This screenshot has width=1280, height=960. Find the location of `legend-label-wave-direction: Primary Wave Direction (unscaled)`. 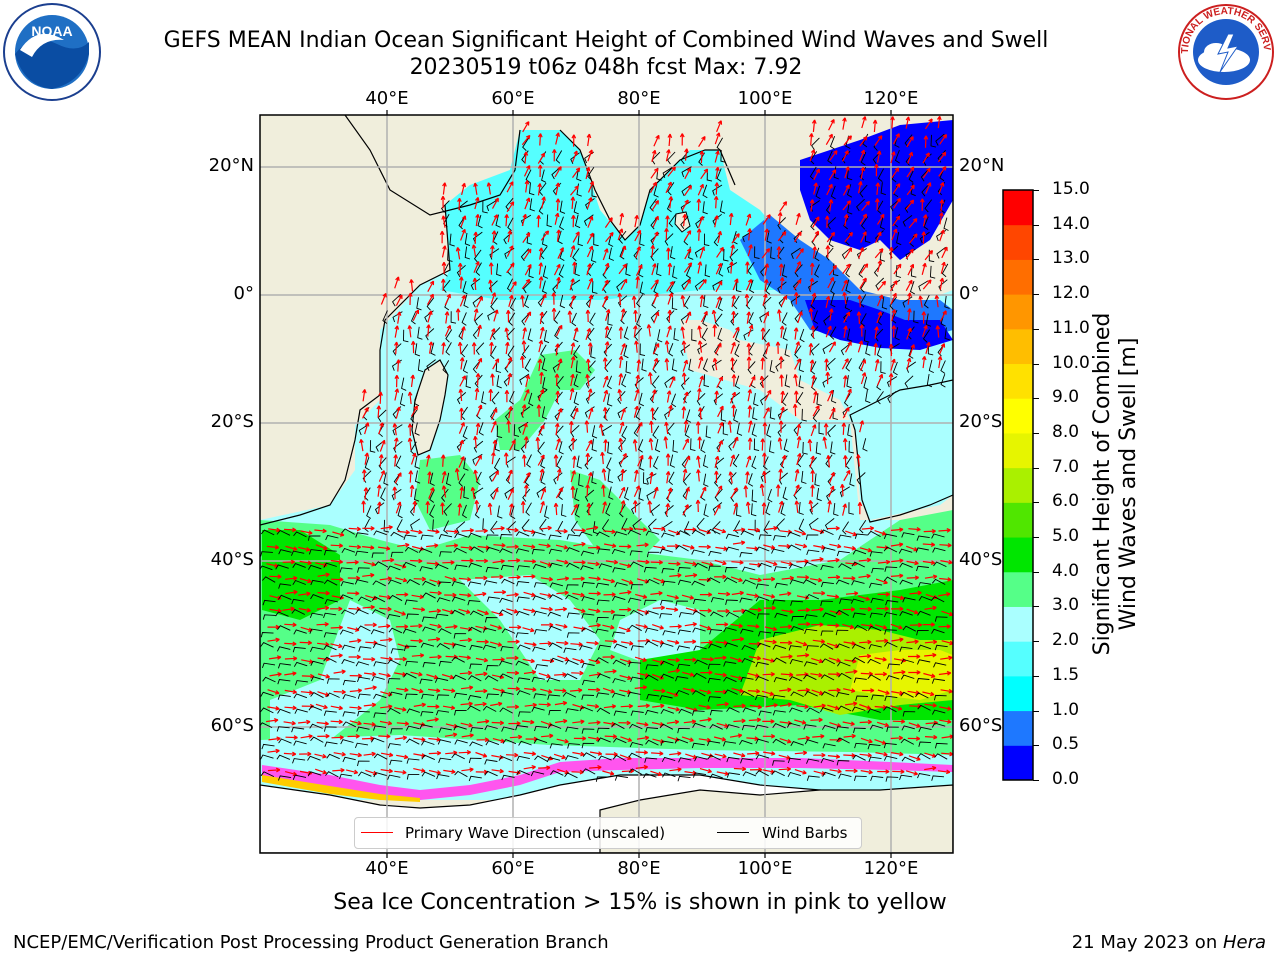

legend-label-wave-direction: Primary Wave Direction (unscaled) is located at coordinates (535, 833).